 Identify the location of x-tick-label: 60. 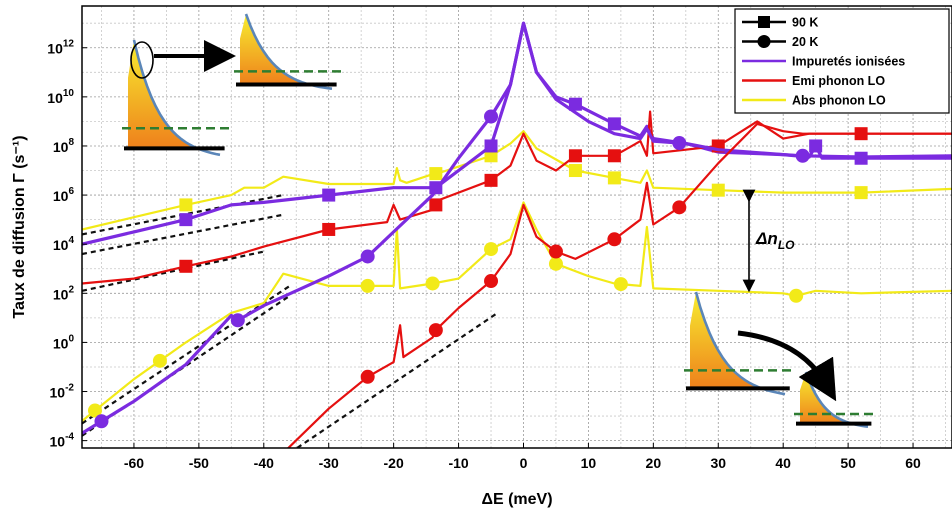
(913, 463).